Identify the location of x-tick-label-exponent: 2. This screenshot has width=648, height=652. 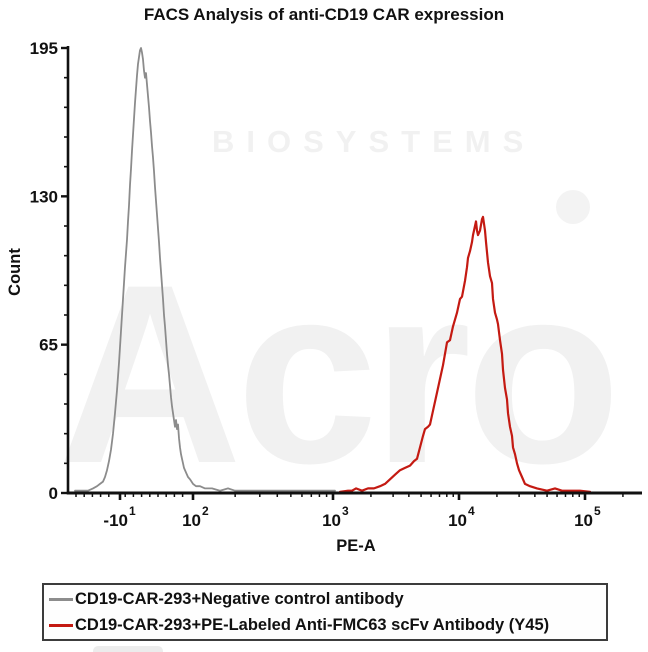
(205, 511).